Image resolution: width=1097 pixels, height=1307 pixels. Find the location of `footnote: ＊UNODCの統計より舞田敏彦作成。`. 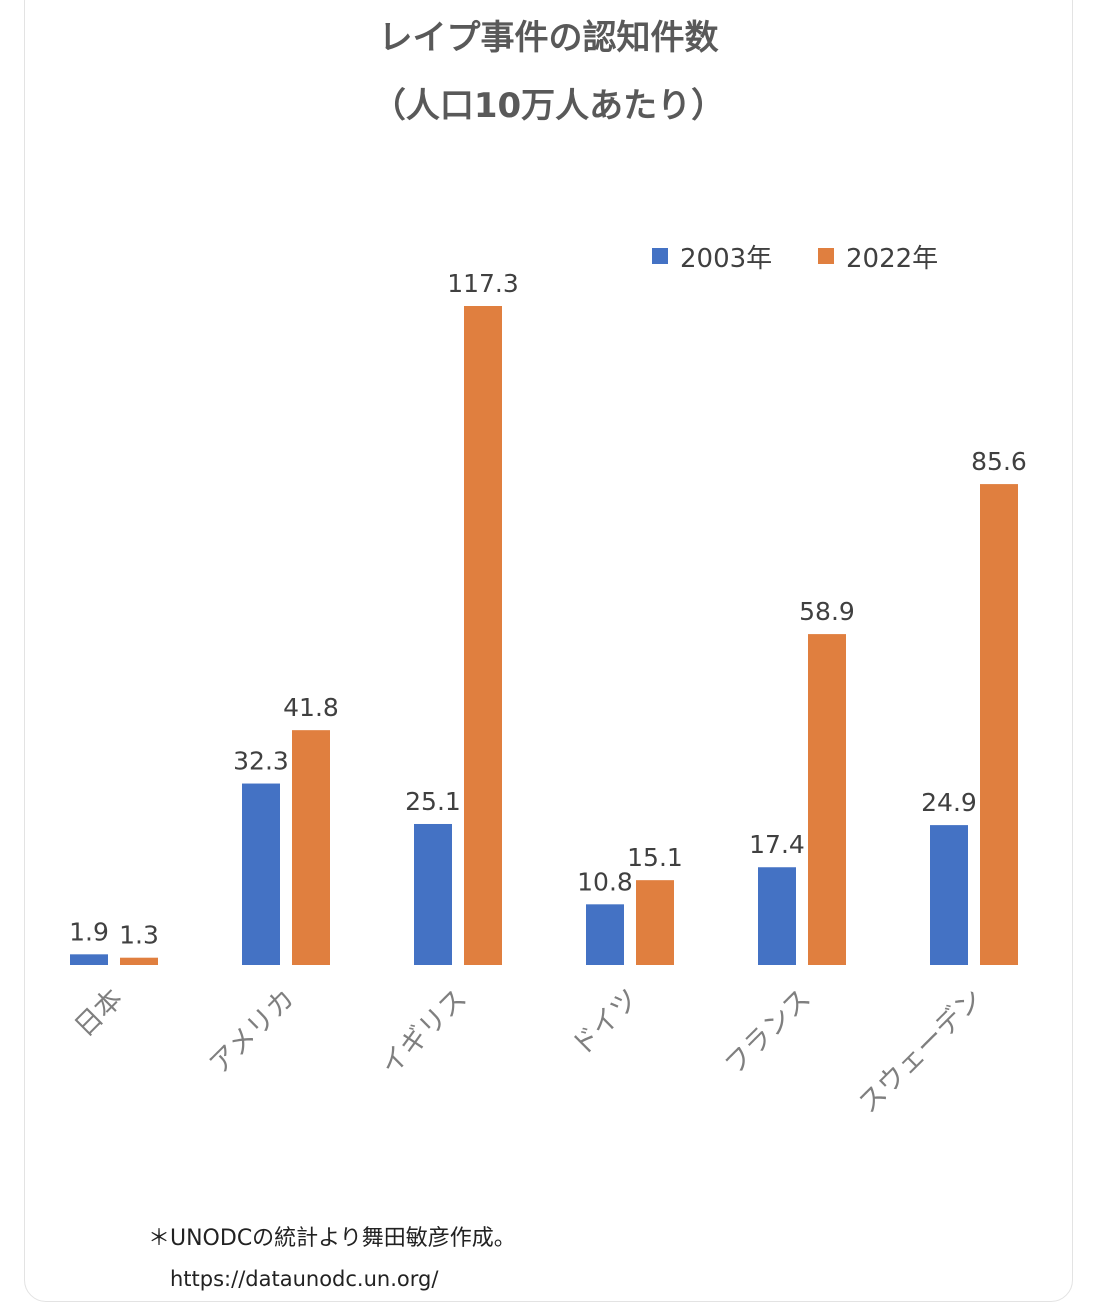

footnote: ＊UNODCの統計より舞田敏彦作成。 is located at coordinates (332, 1238).